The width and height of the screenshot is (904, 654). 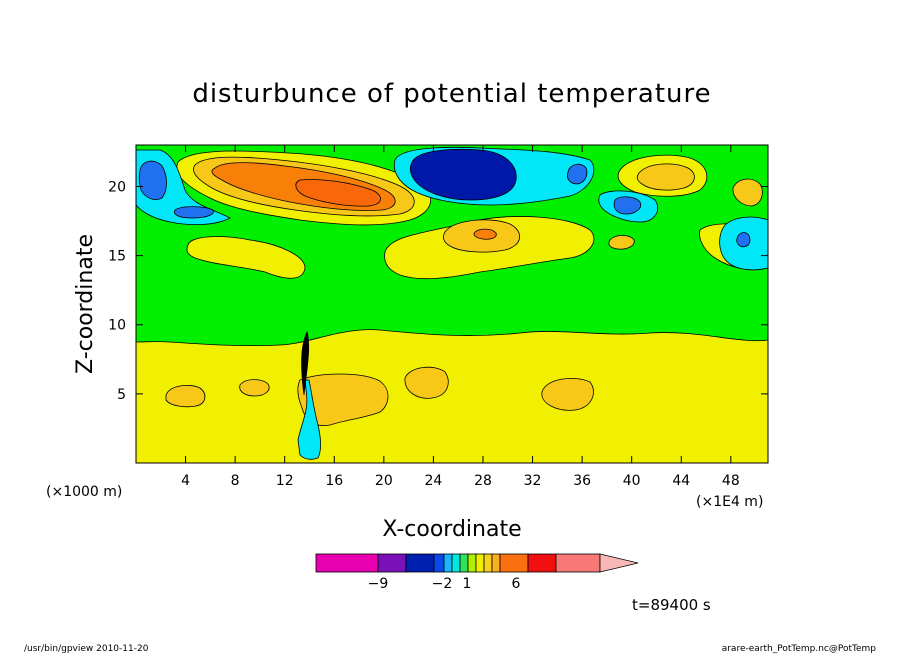 I want to click on y-tick-label: 15, so click(x=117, y=257).